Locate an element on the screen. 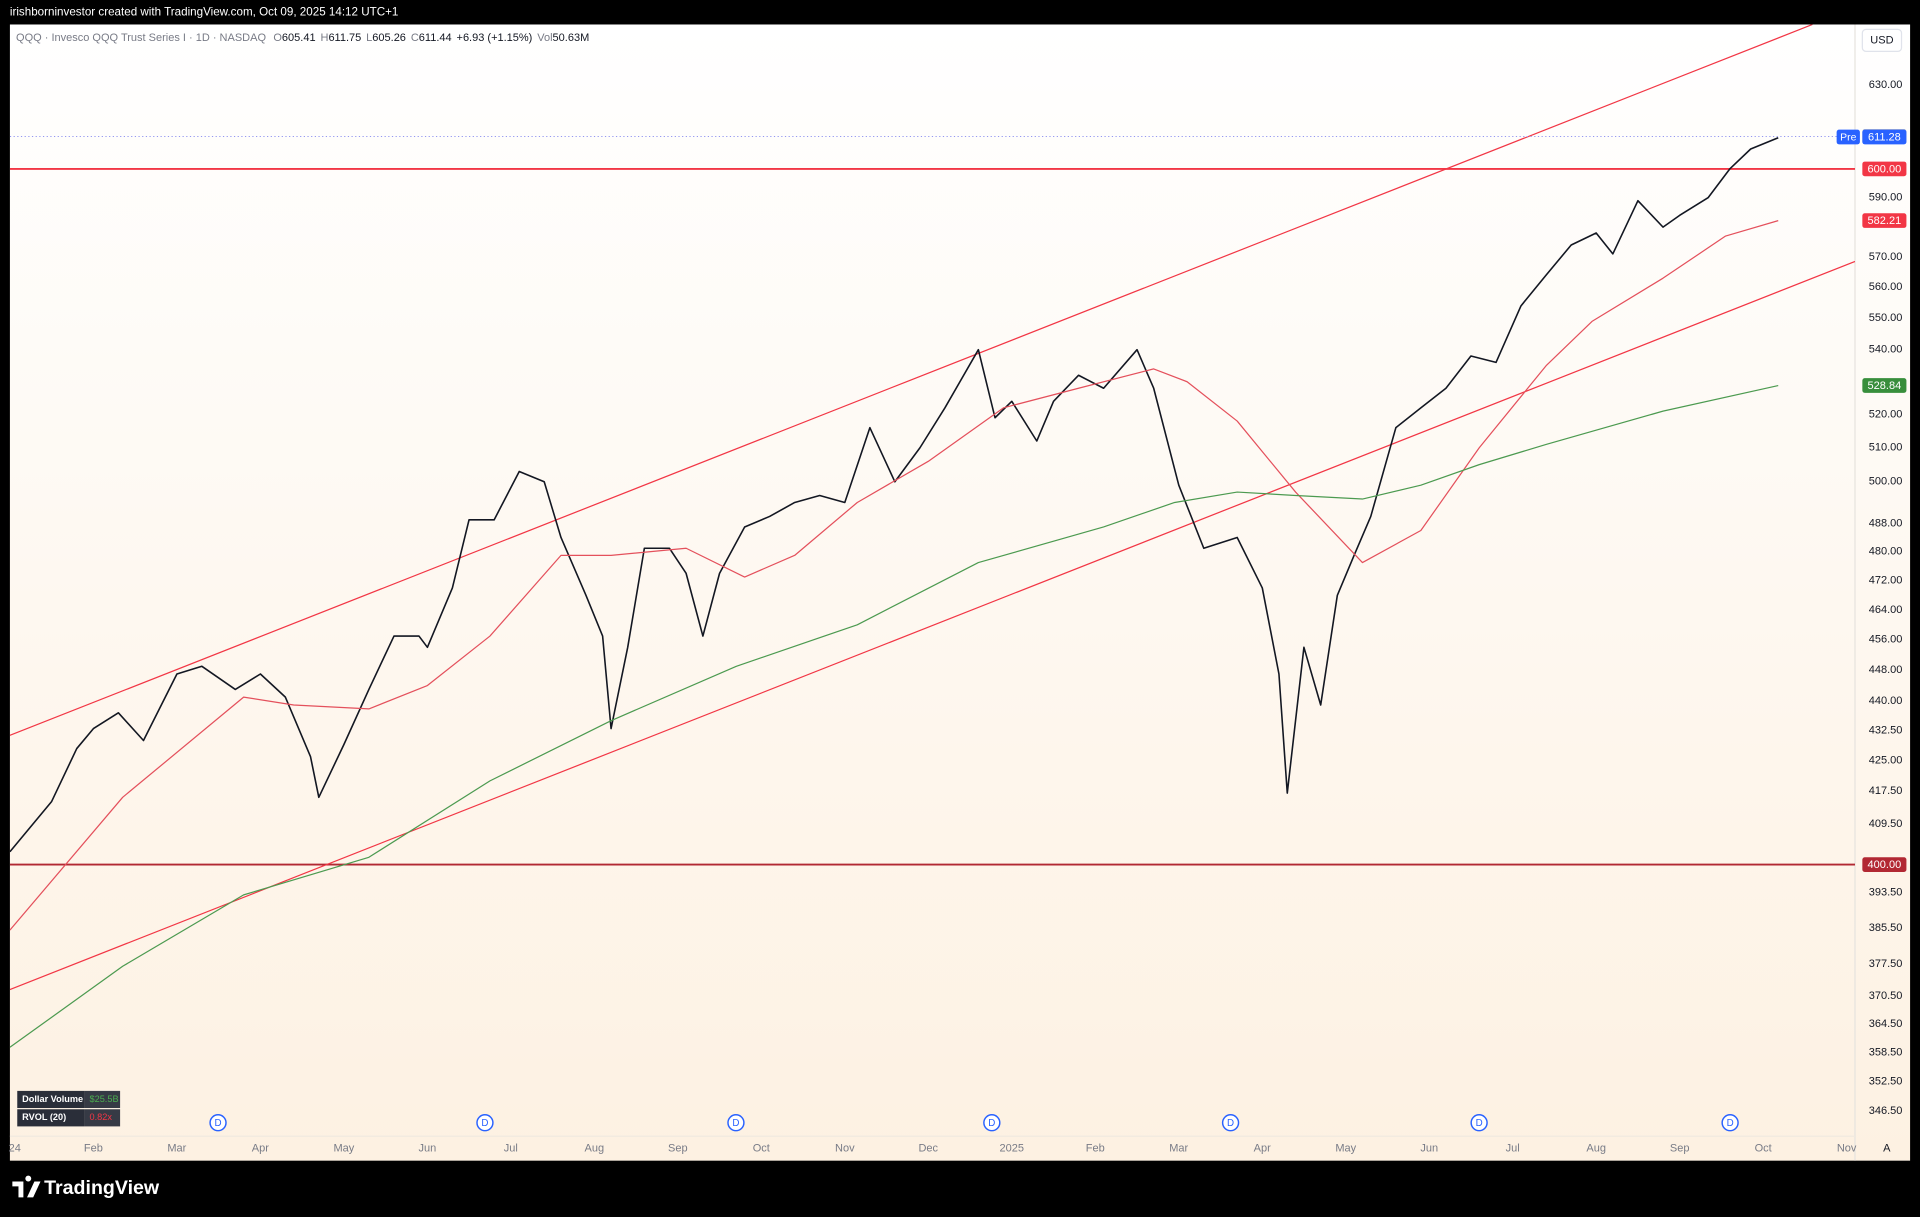 The image size is (1920, 1217). y-tick-label: 510.00 is located at coordinates (1886, 448).